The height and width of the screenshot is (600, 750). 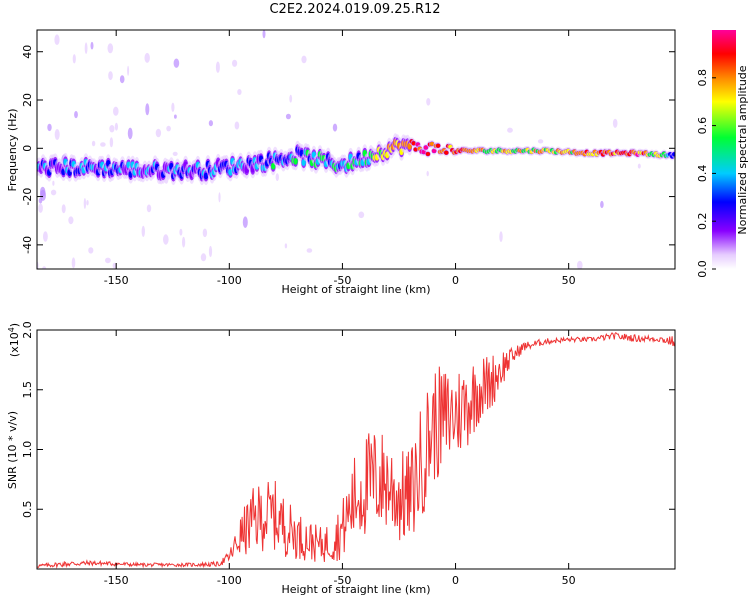 I want to click on colorbar-gradient, so click(x=724, y=149).